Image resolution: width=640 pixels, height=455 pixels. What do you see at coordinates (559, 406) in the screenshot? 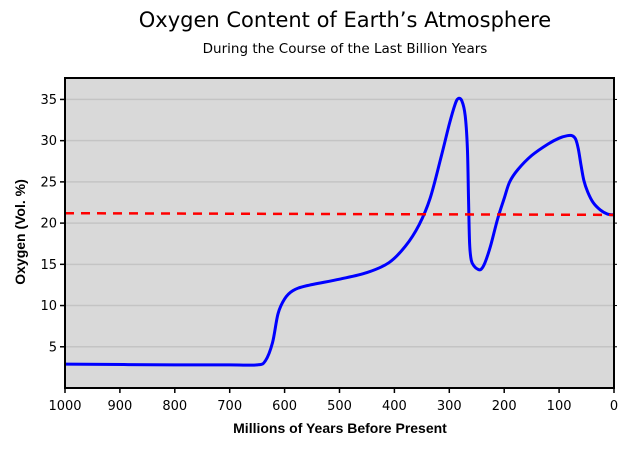
I see `x-tick-label: 100` at bounding box center [559, 406].